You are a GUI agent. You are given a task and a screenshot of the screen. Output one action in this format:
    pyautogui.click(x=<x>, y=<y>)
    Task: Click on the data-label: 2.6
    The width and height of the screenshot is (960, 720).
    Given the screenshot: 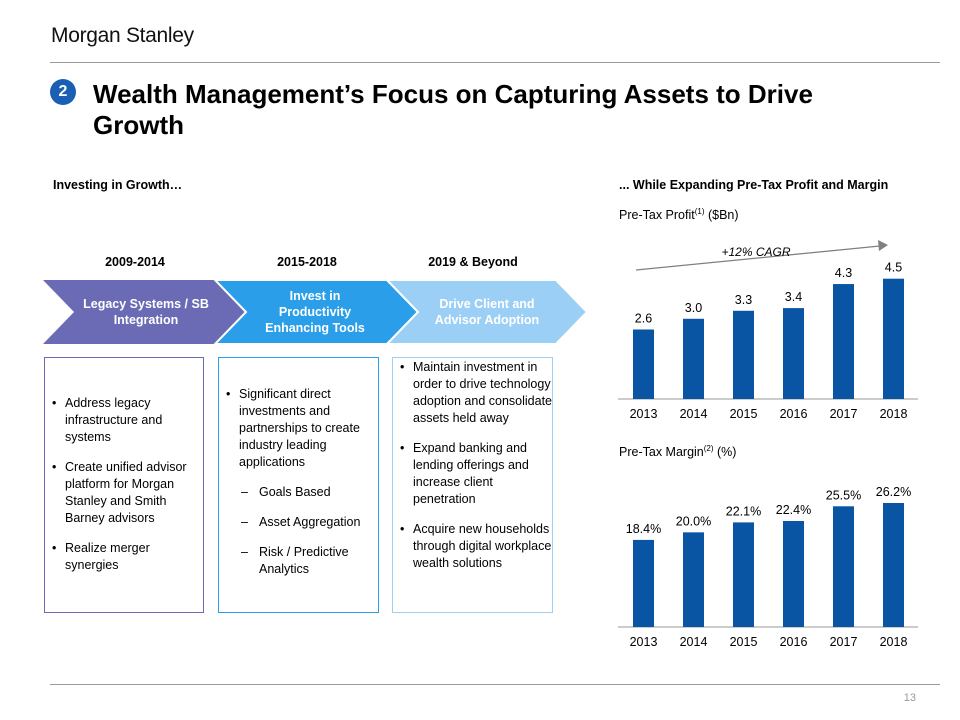 What is the action you would take?
    pyautogui.click(x=643, y=318)
    